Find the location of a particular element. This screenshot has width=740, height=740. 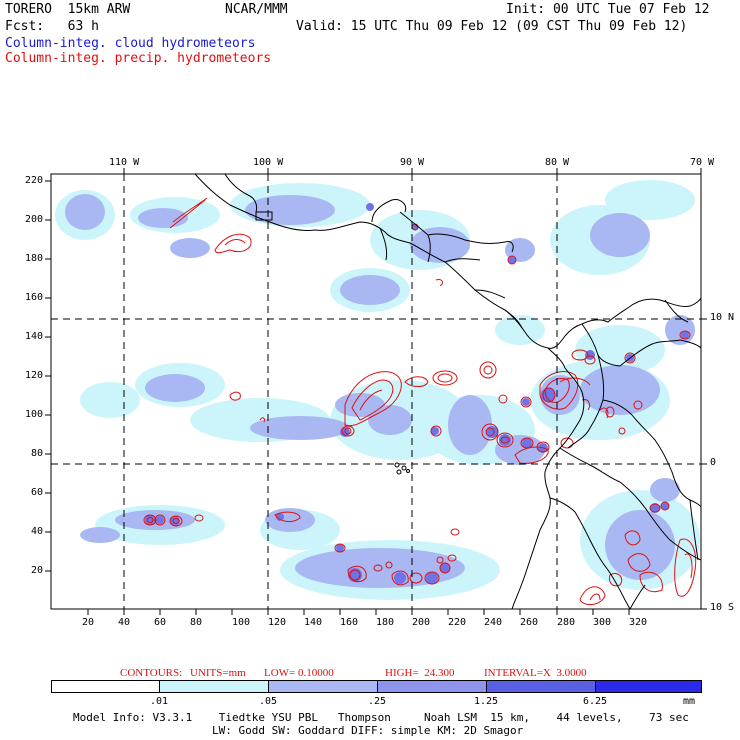

contour-units: UNITS=mm is located at coordinates (218, 673).